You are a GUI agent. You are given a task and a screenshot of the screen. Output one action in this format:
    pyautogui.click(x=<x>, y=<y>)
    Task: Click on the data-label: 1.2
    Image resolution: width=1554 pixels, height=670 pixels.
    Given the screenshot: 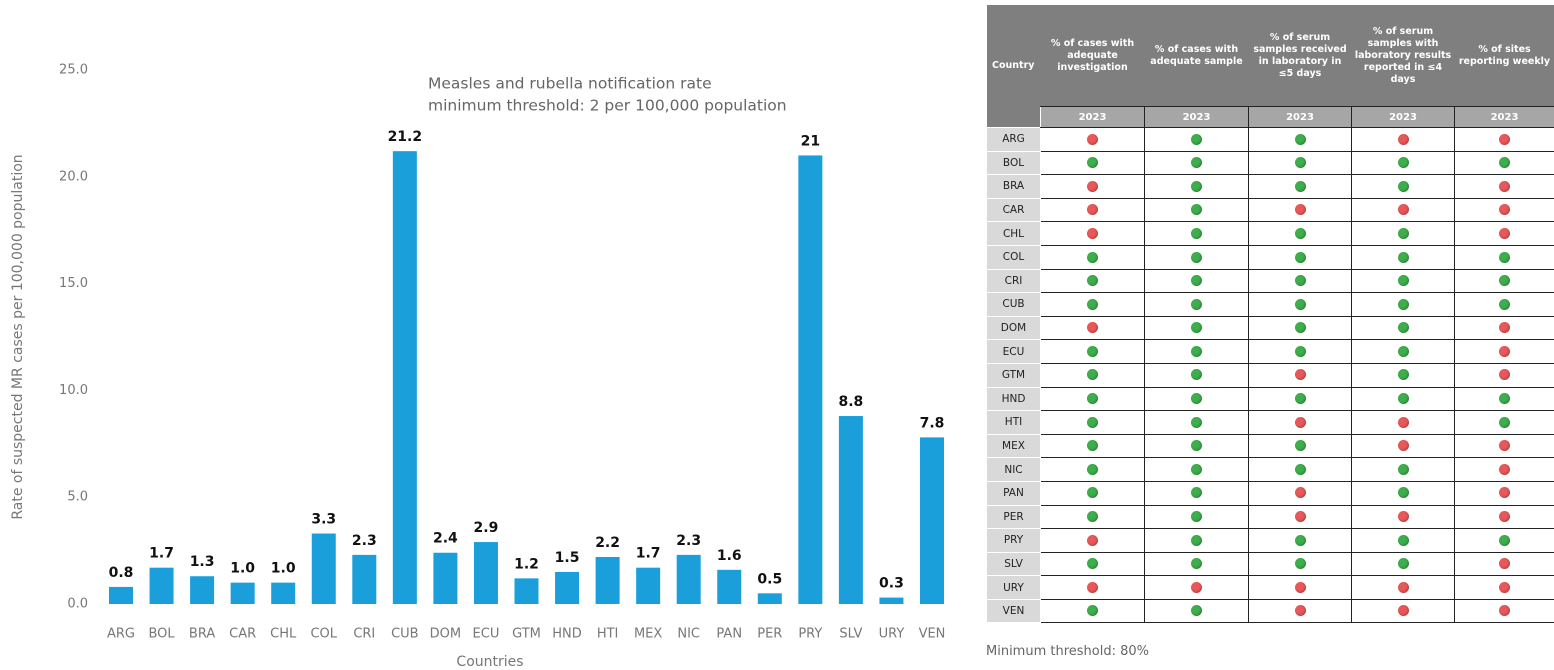 What is the action you would take?
    pyautogui.click(x=526, y=564)
    